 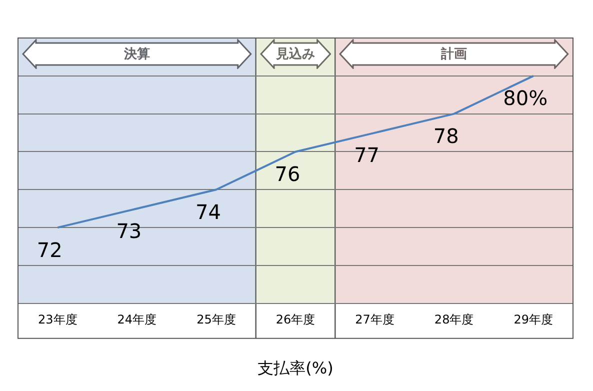 What do you see at coordinates (137, 54) in the screenshot?
I see `band-label: 決算` at bounding box center [137, 54].